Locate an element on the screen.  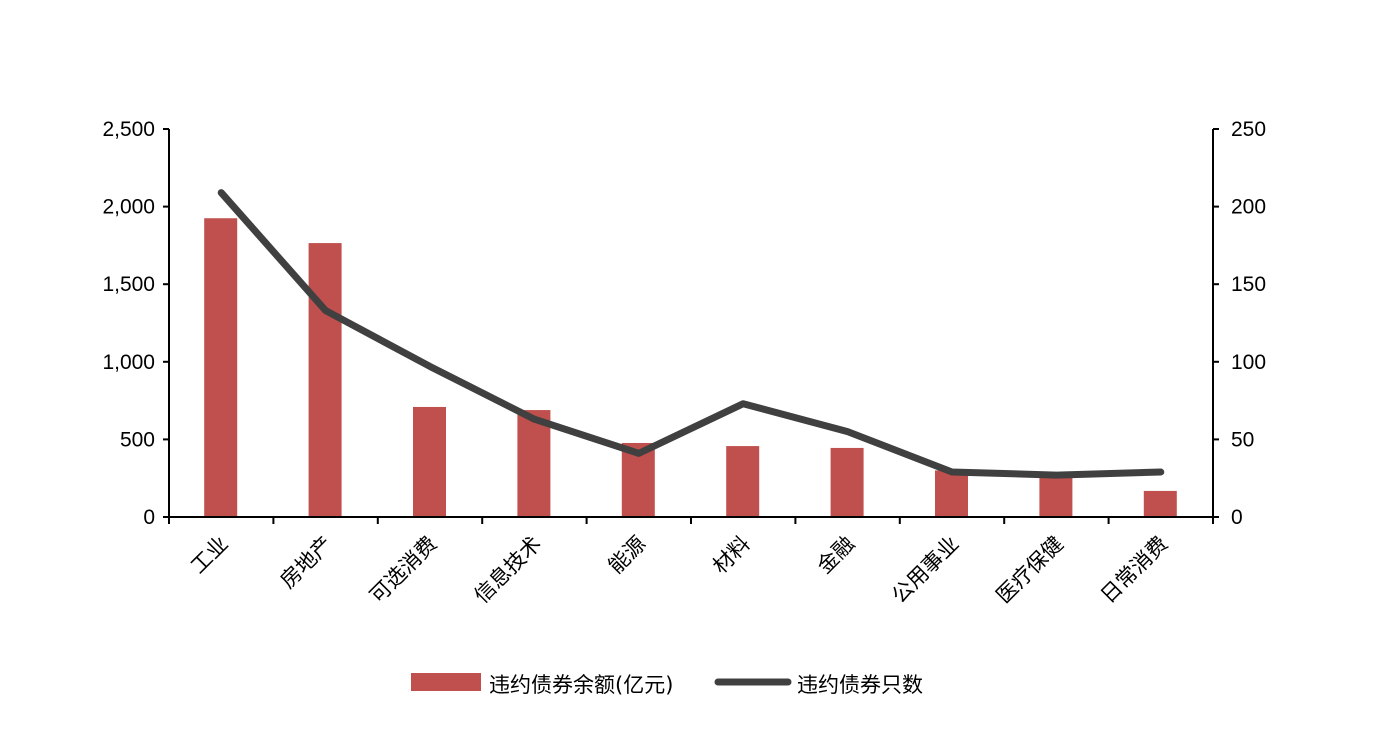
category-label: 能源 is located at coordinates (627, 555).